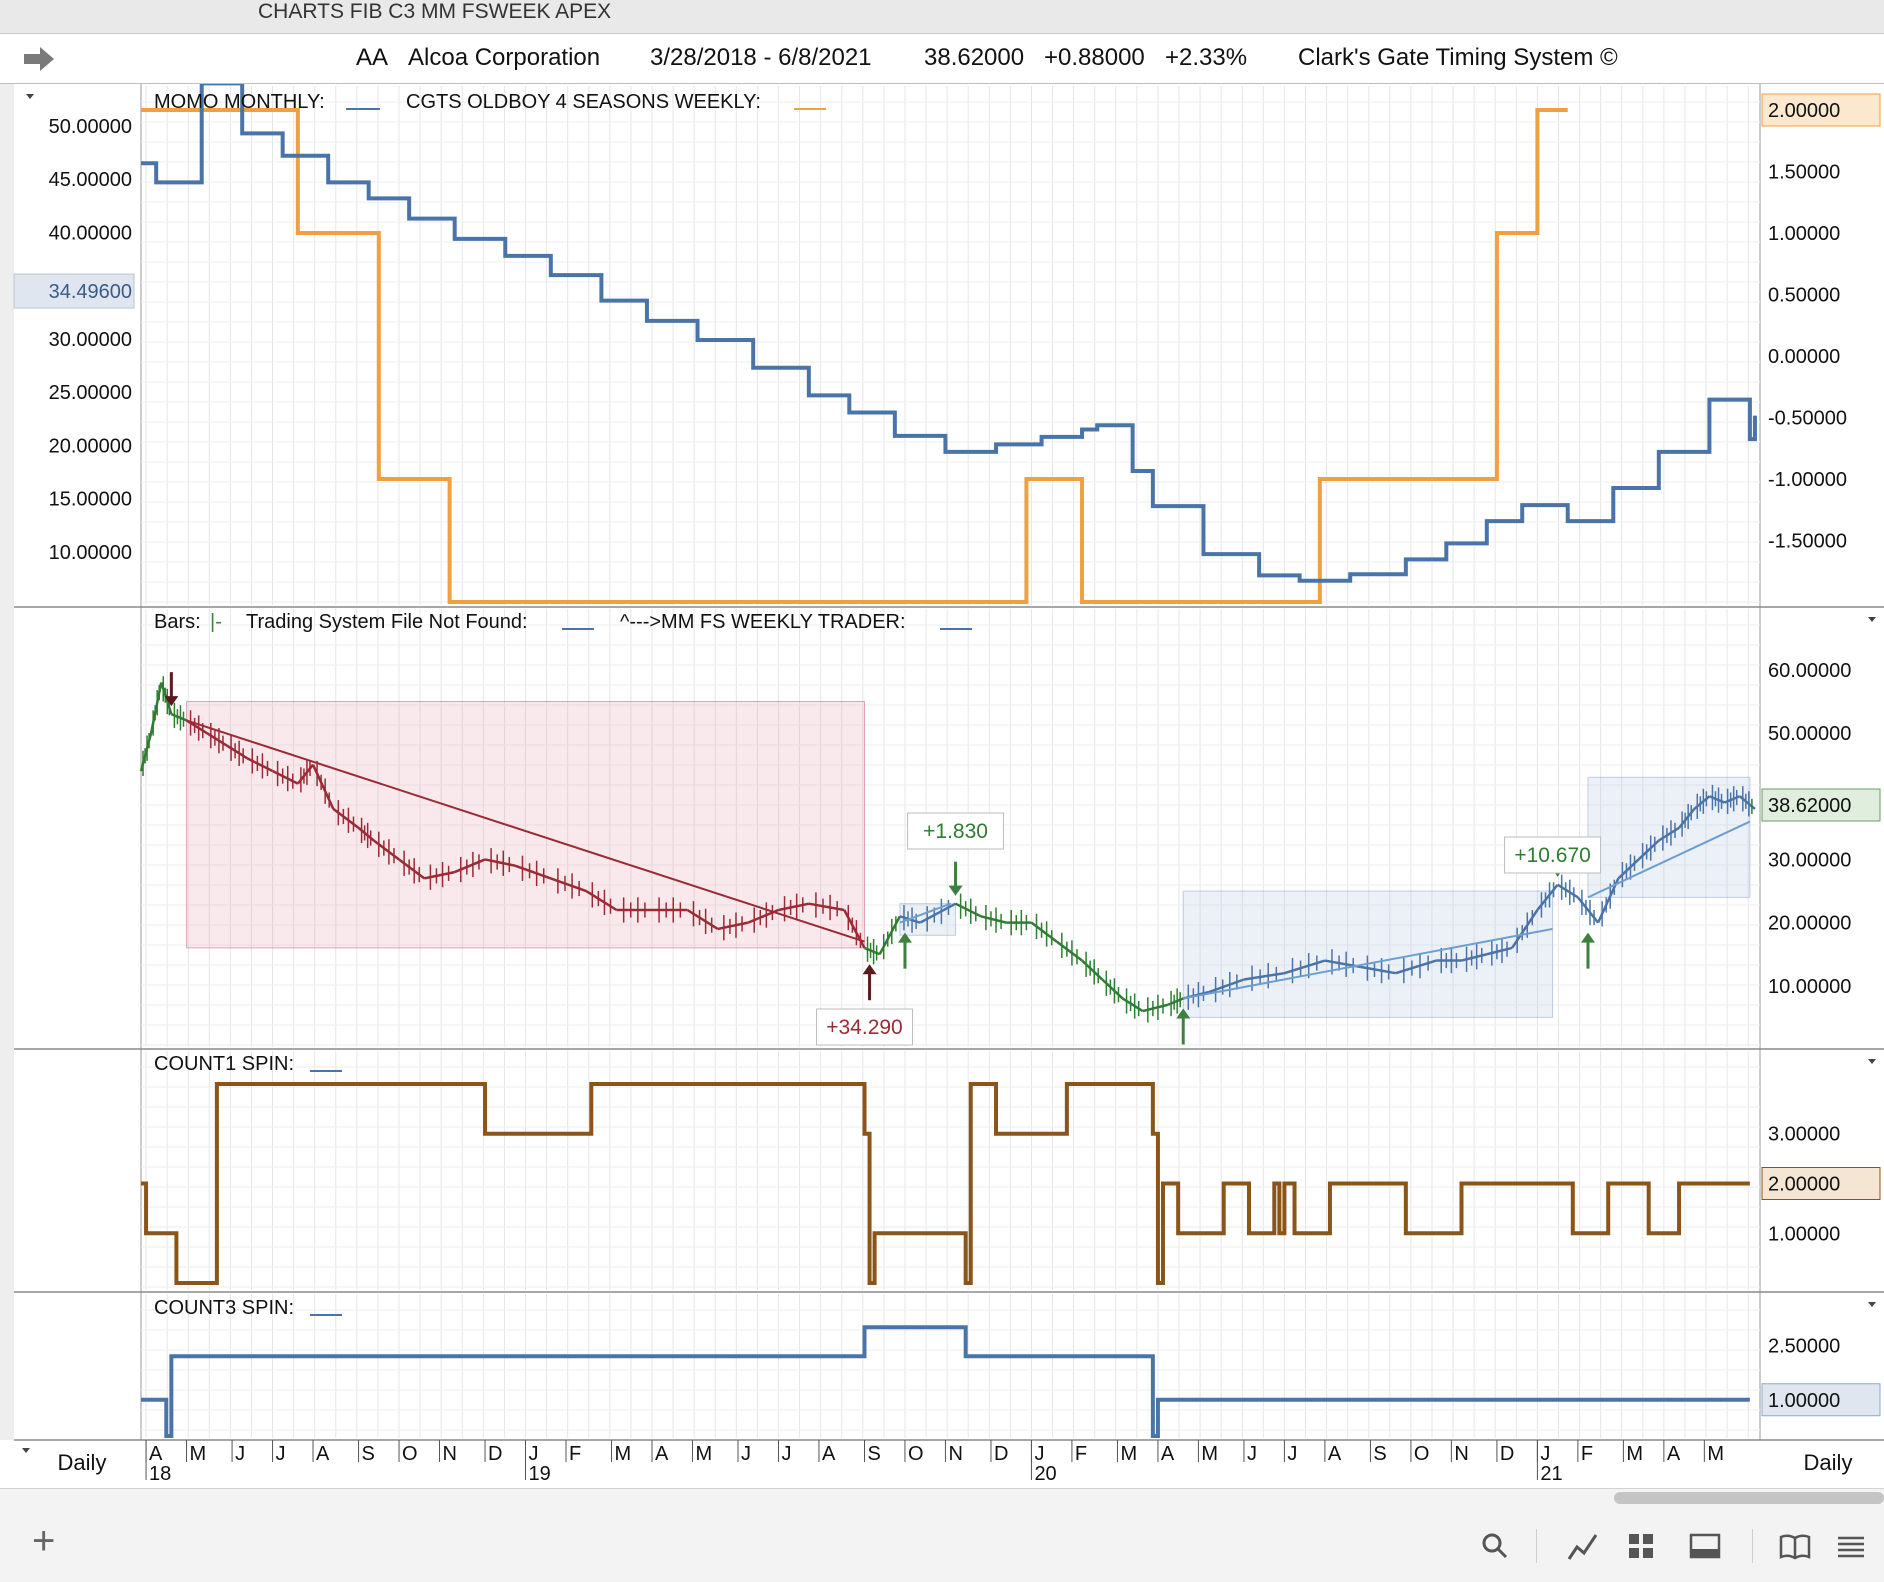 This screenshot has width=1884, height=1582. I want to click on left-gutter, so click(7, 762).